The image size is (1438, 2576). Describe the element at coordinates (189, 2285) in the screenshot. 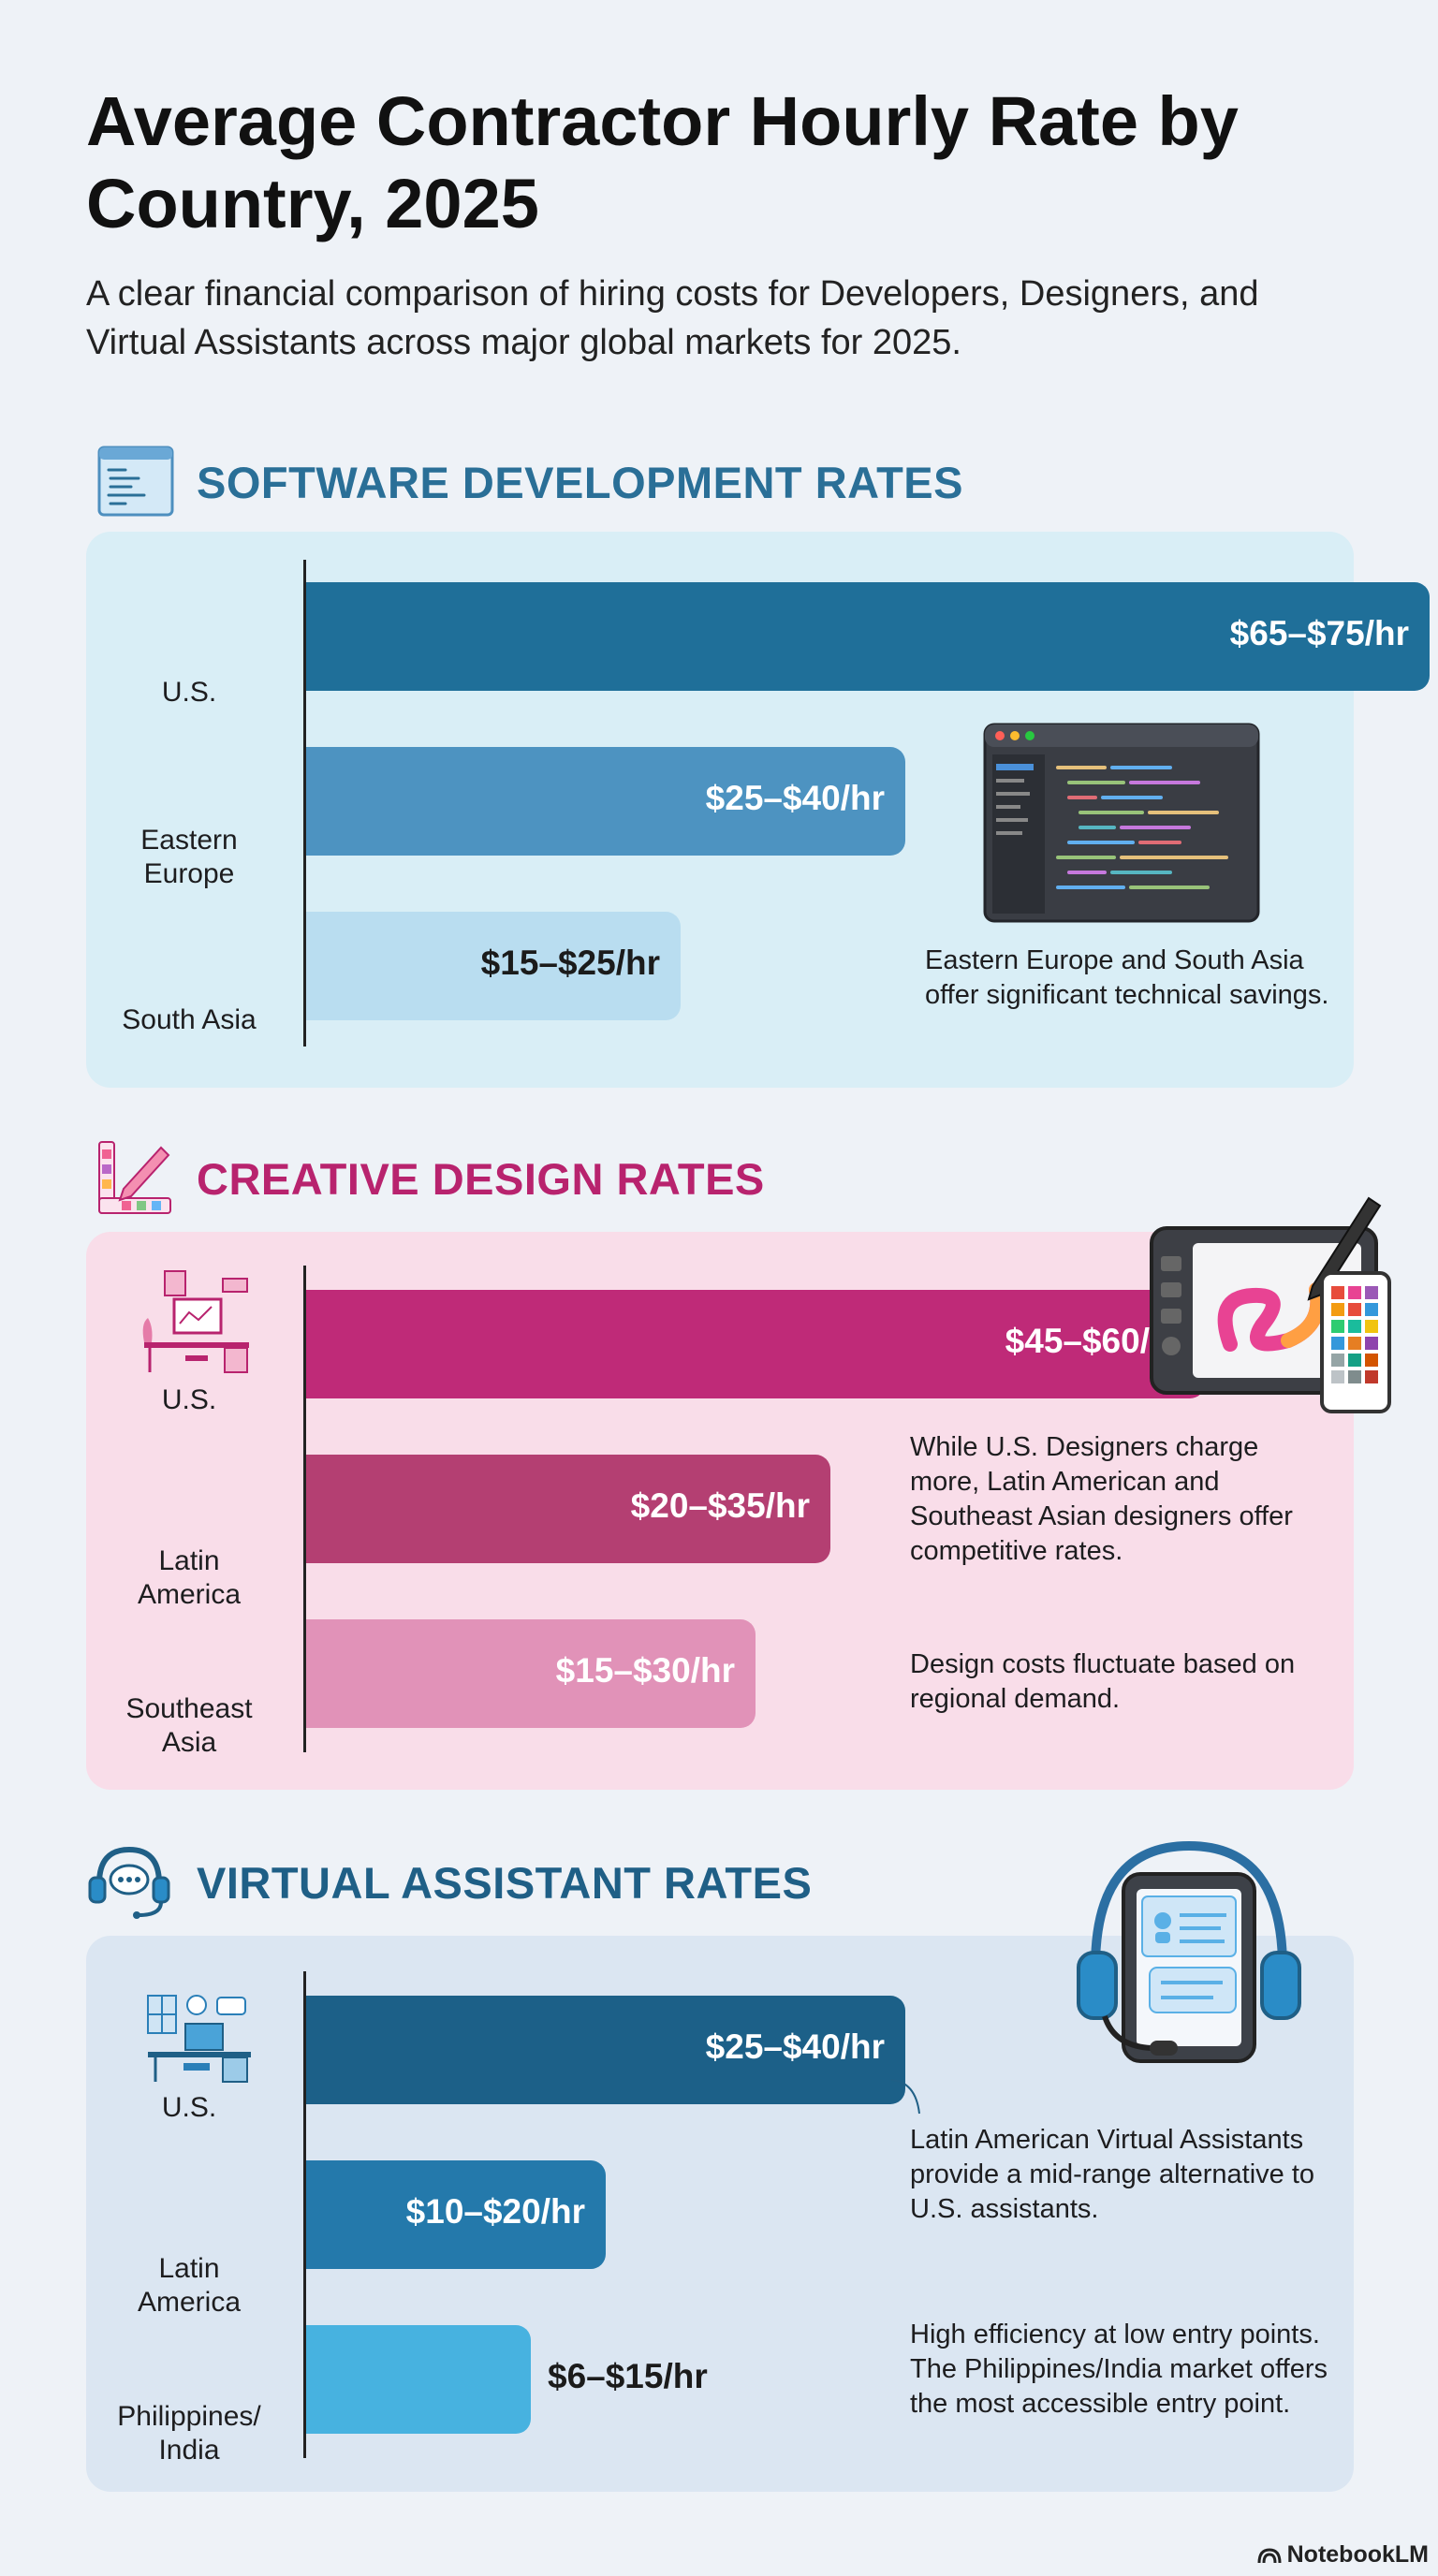

I see `va-category-label: Latin America` at that location.